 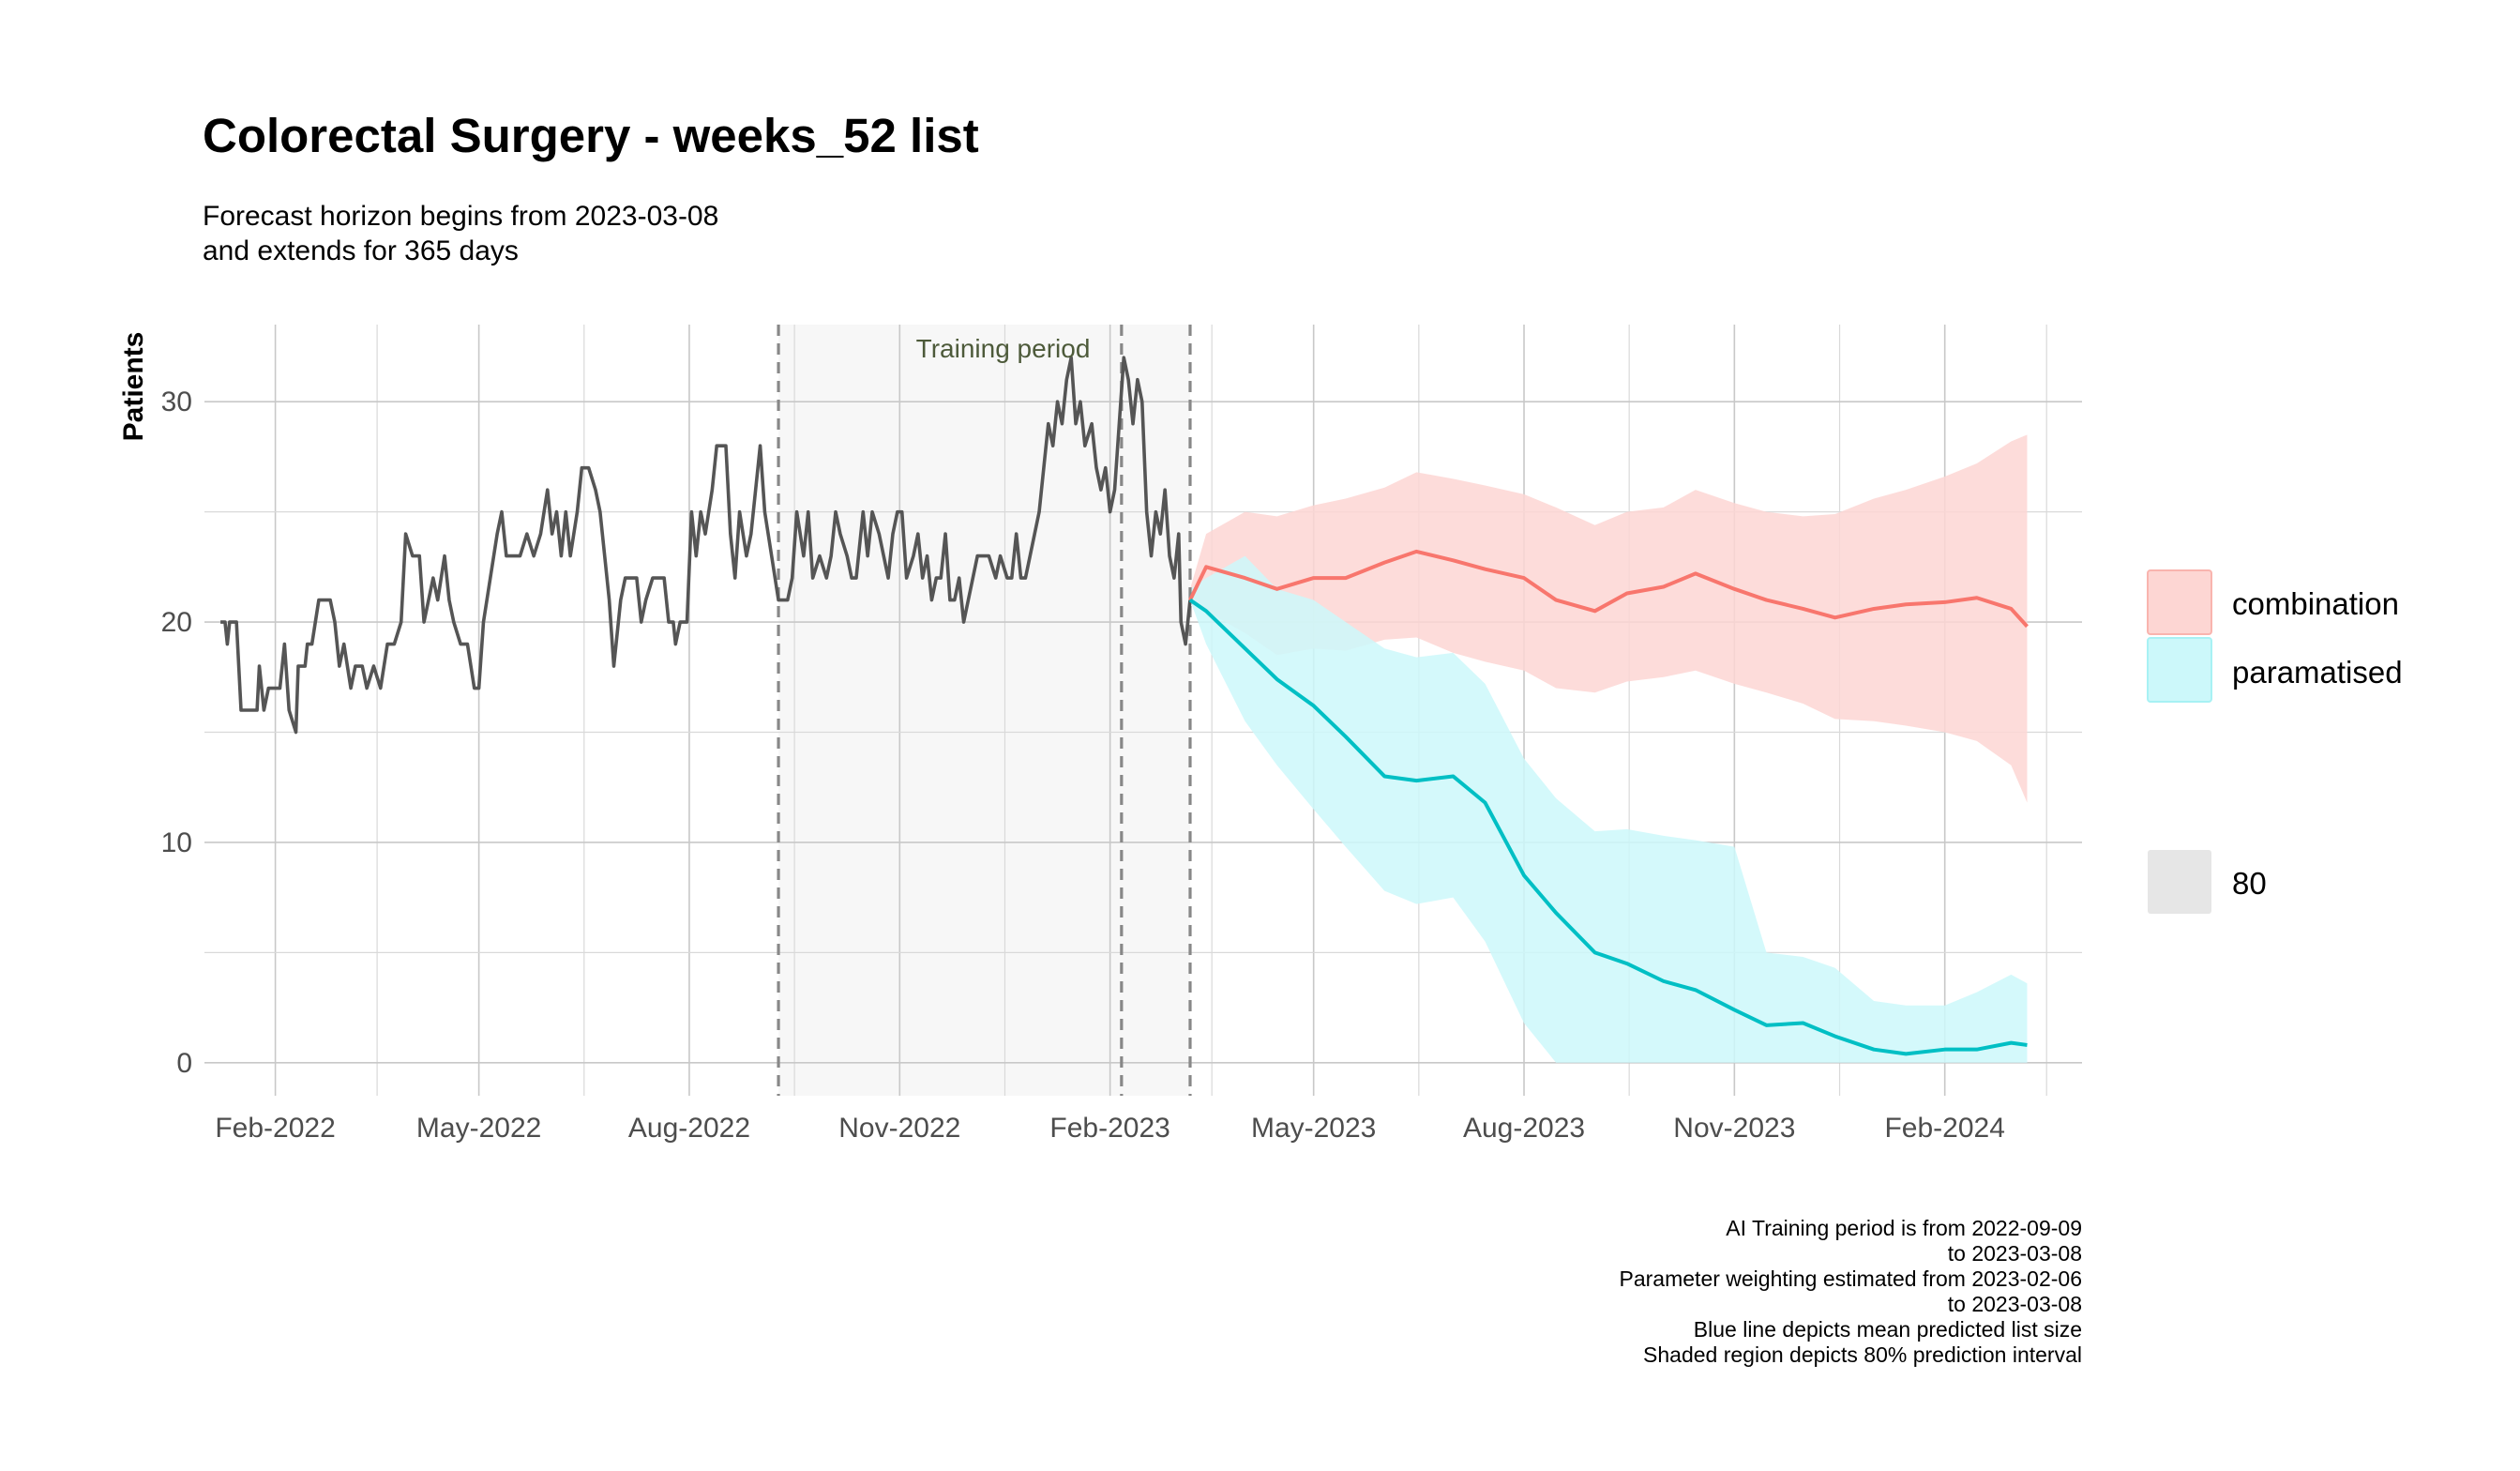 What do you see at coordinates (899, 1128) in the screenshot?
I see `x-tick-label: Nov-2022` at bounding box center [899, 1128].